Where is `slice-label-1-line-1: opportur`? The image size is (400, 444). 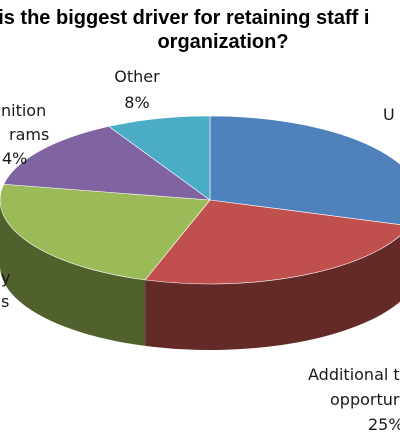
slice-label-1-line-1: opportur is located at coordinates (365, 399).